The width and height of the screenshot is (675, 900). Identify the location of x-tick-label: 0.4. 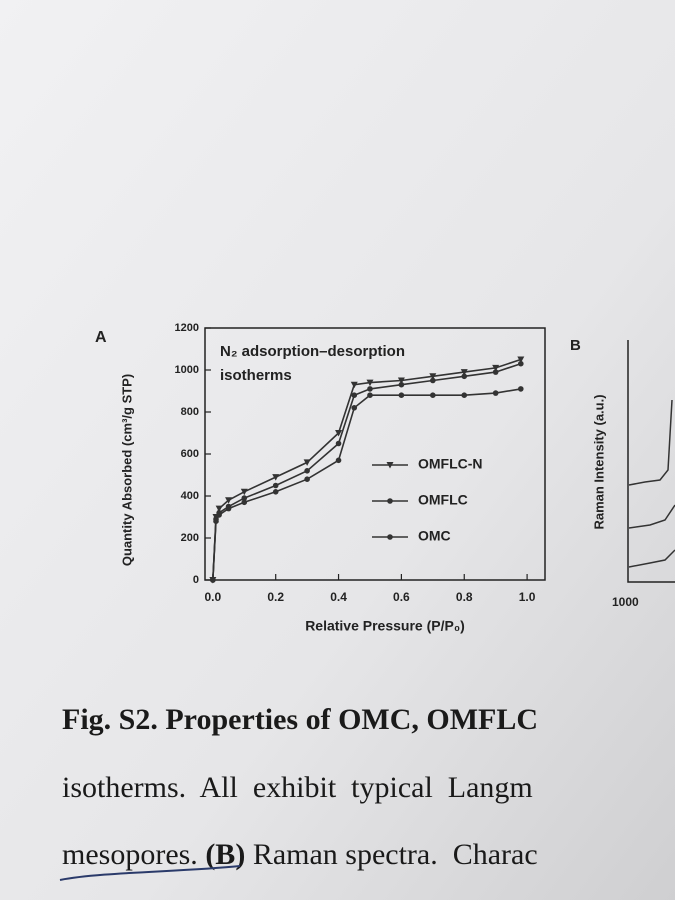
(338, 597).